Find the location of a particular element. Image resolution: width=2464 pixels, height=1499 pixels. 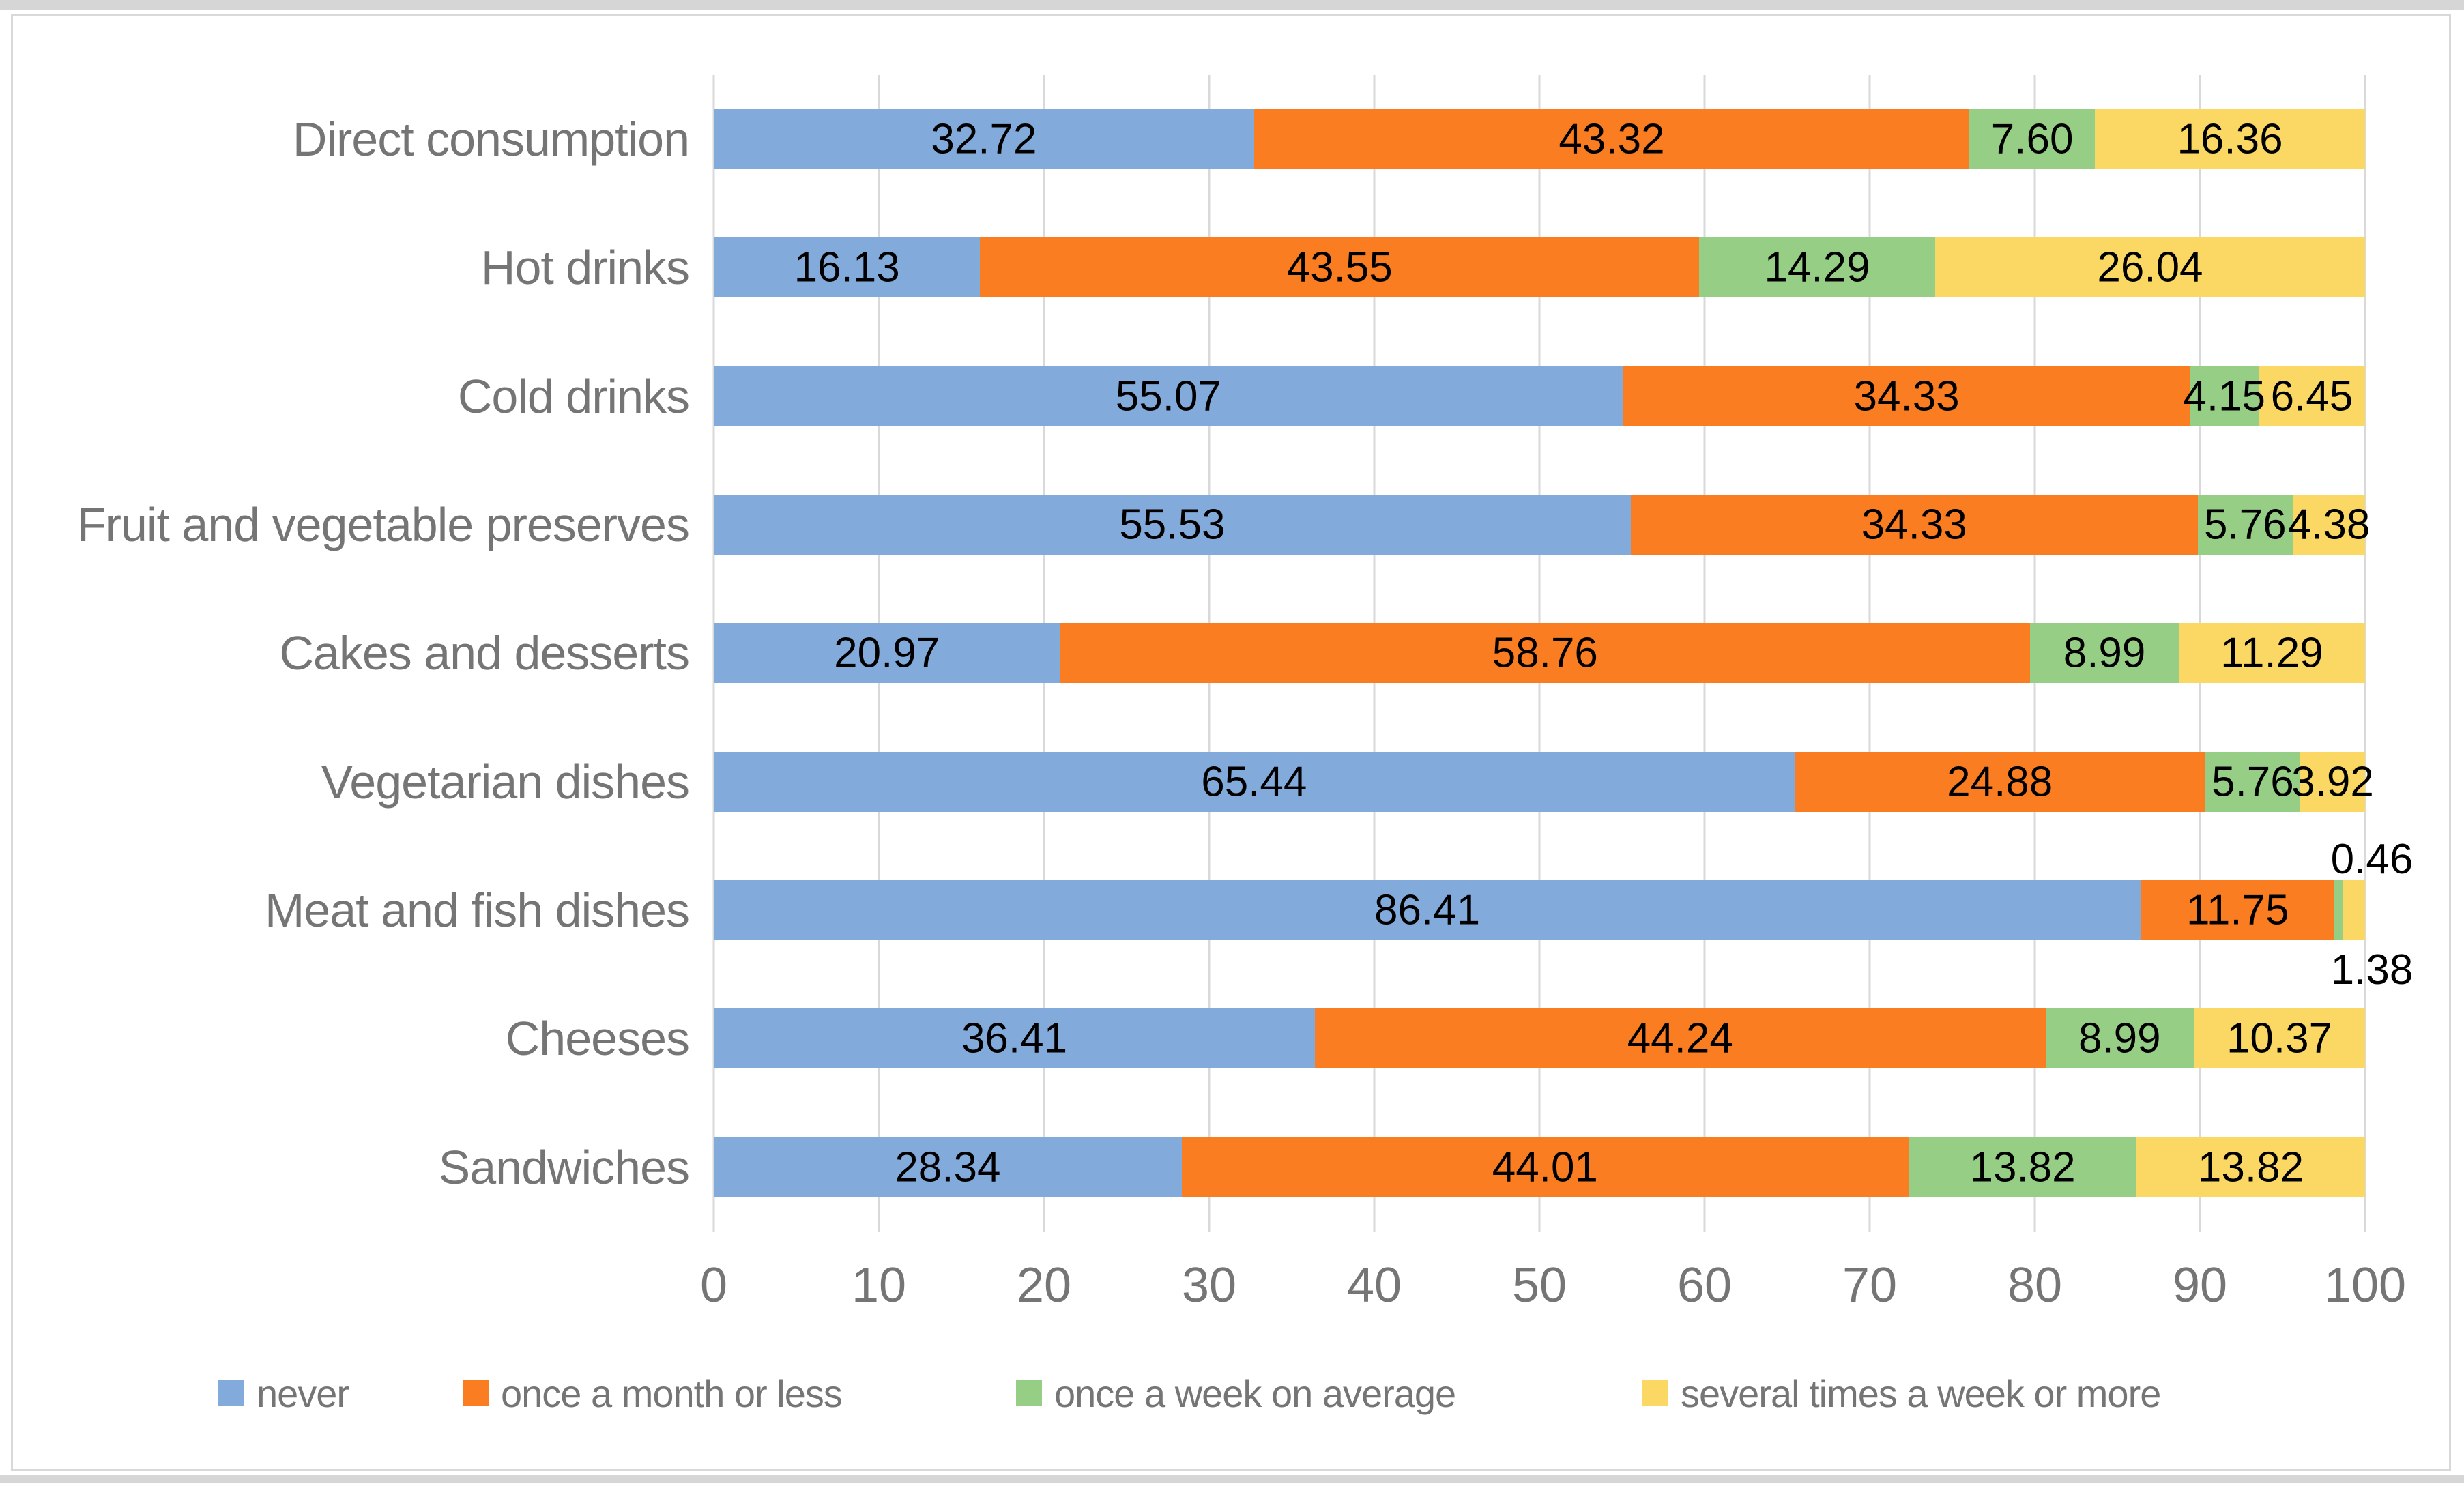

bar-segment: 55.53 is located at coordinates (1172, 525).